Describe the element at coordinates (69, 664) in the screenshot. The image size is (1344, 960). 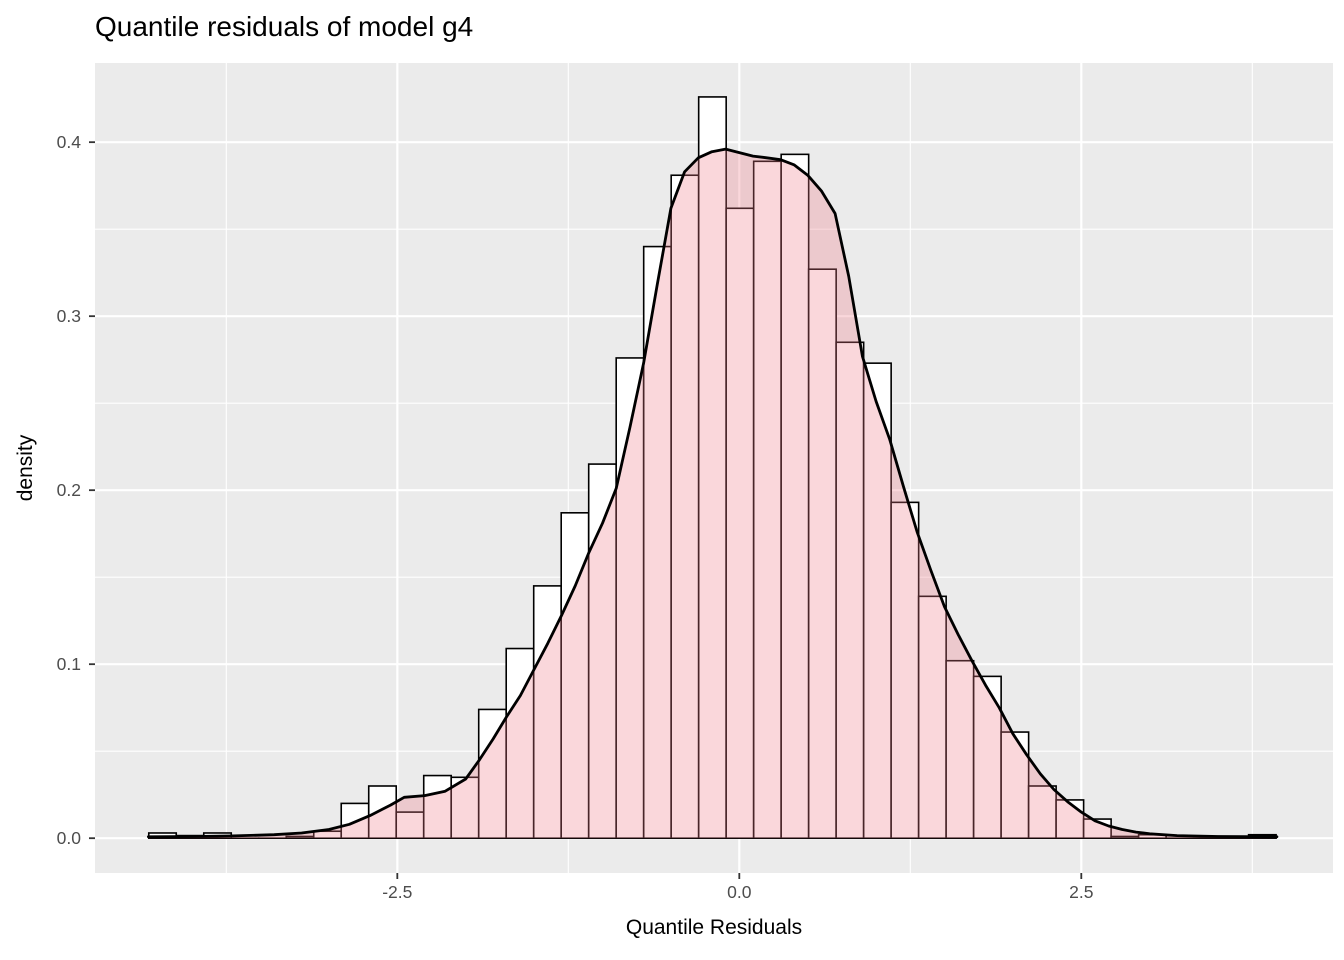
I see `y-tick-label: 0.1` at that location.